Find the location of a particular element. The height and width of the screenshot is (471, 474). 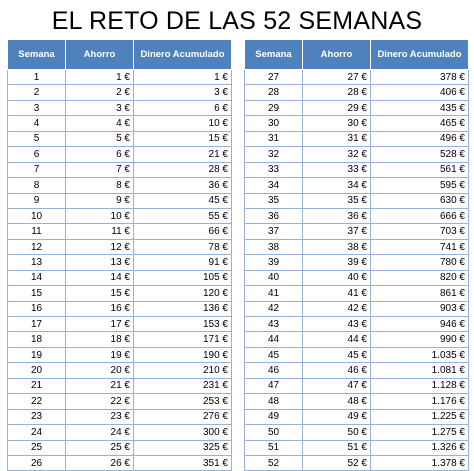

cell-dinero-acumulado: 465 € is located at coordinates (419, 123).